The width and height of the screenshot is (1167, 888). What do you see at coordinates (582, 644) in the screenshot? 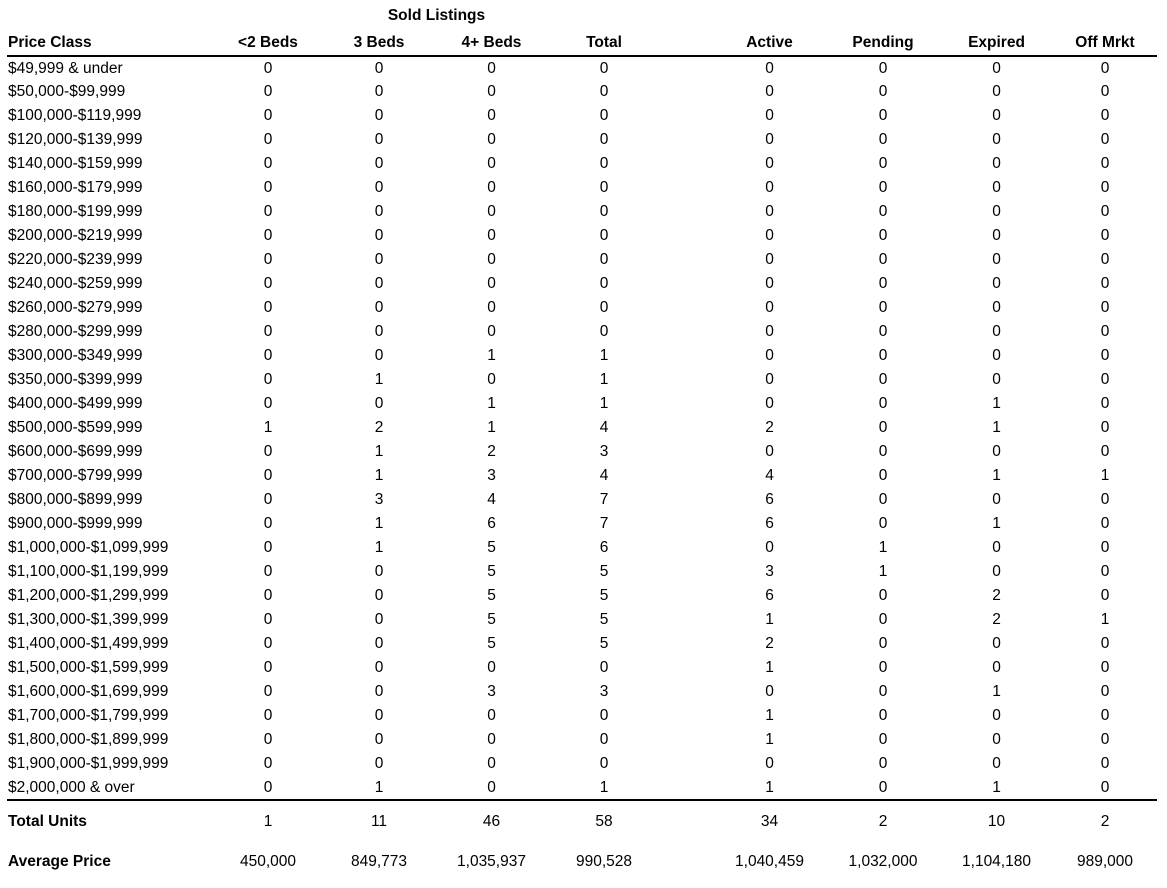
I see `table-row: $1,400,000-$1,499,999 0 0 5 5 2 0 0 0` at bounding box center [582, 644].